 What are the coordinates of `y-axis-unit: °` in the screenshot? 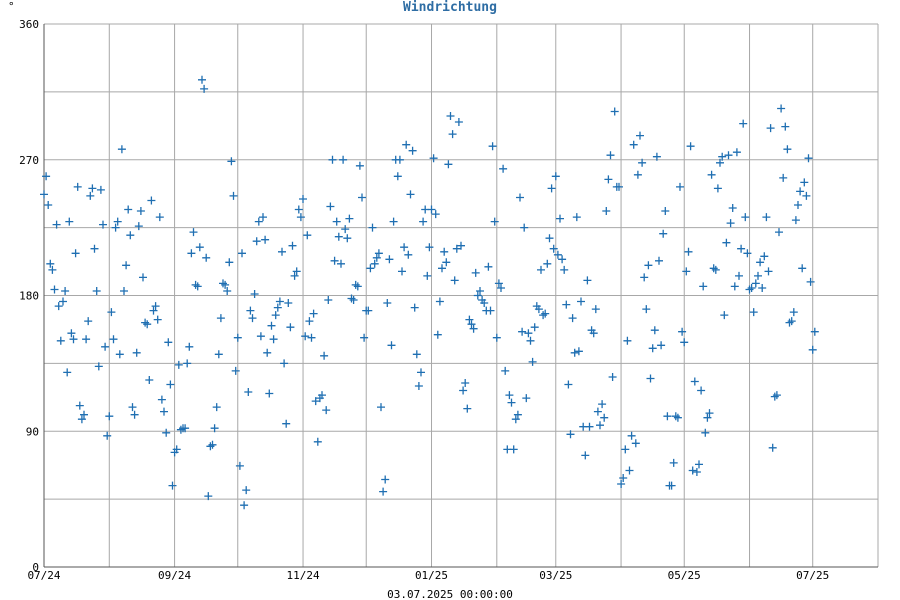 It's located at (11, 6).